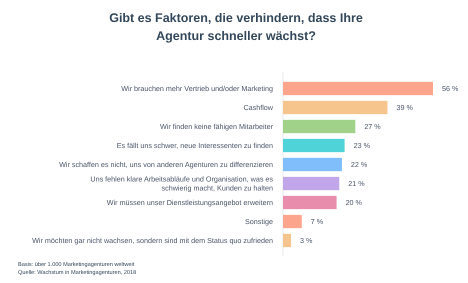 The width and height of the screenshot is (468, 283). Describe the element at coordinates (236, 27) in the screenshot. I see `chart-title: Gibt es Faktoren, die verhindern, dass Ihre Agentur schneller wächst?` at that location.